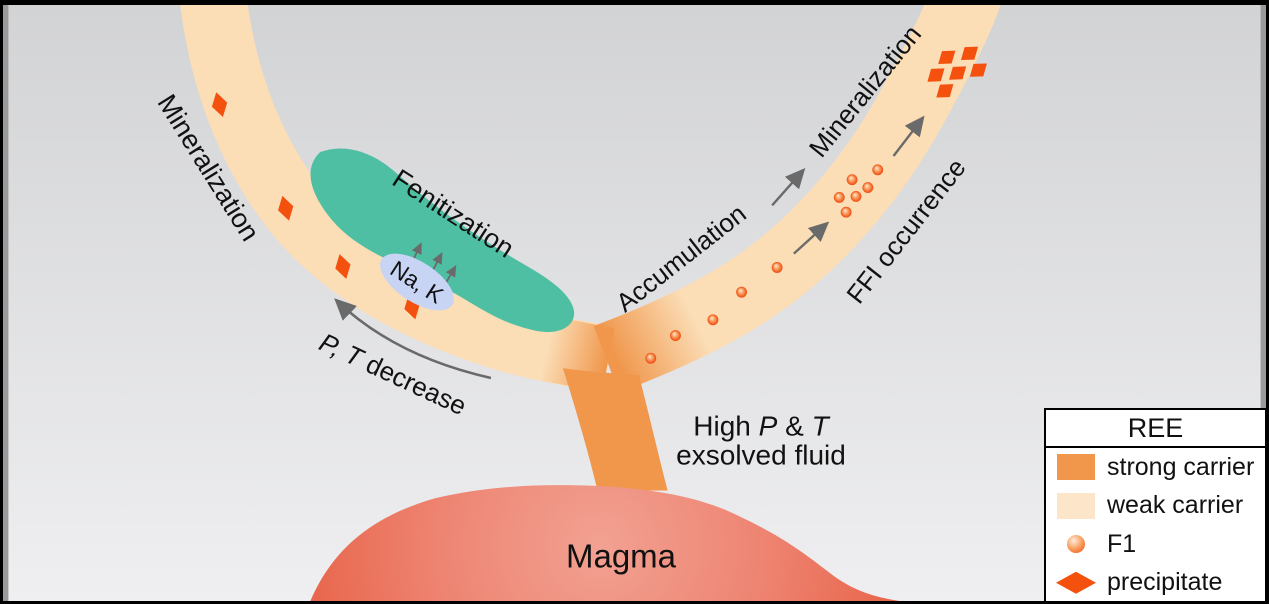 Image resolution: width=1269 pixels, height=604 pixels. I want to click on legend-row-precipitate: precipitate, so click(1155, 583).